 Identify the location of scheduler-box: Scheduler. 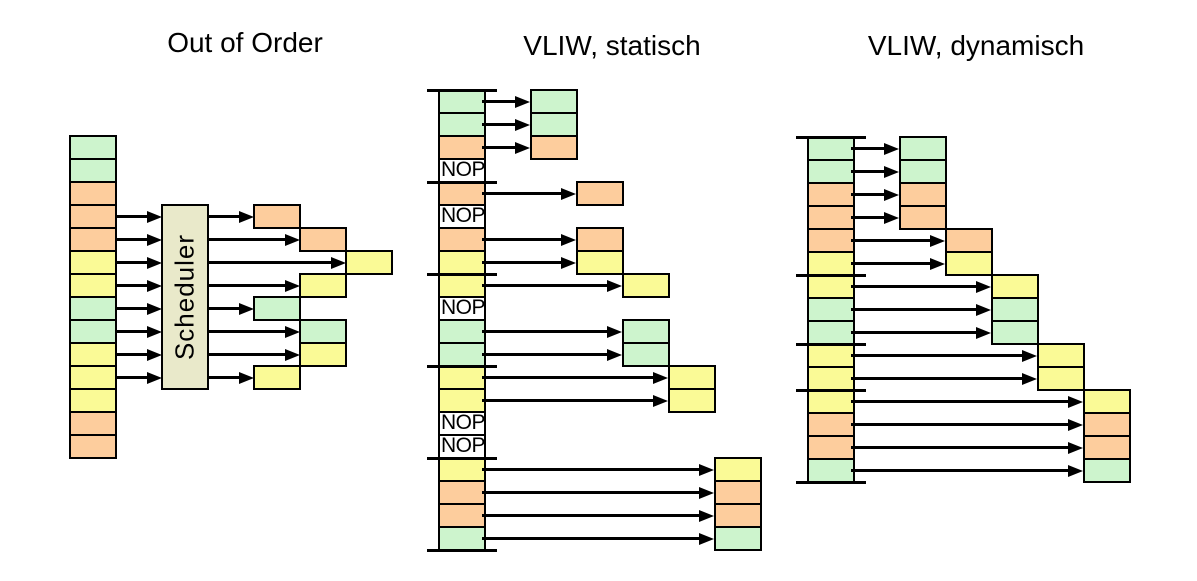
(185, 297).